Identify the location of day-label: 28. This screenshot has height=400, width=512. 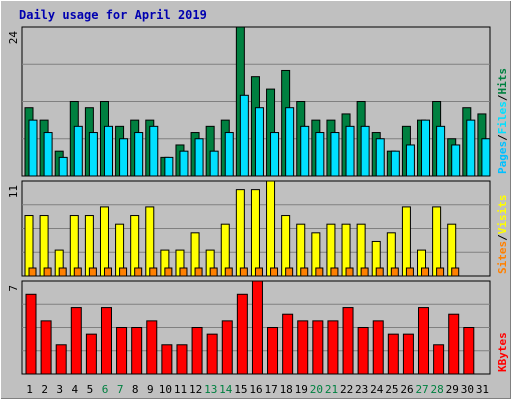
(437, 389).